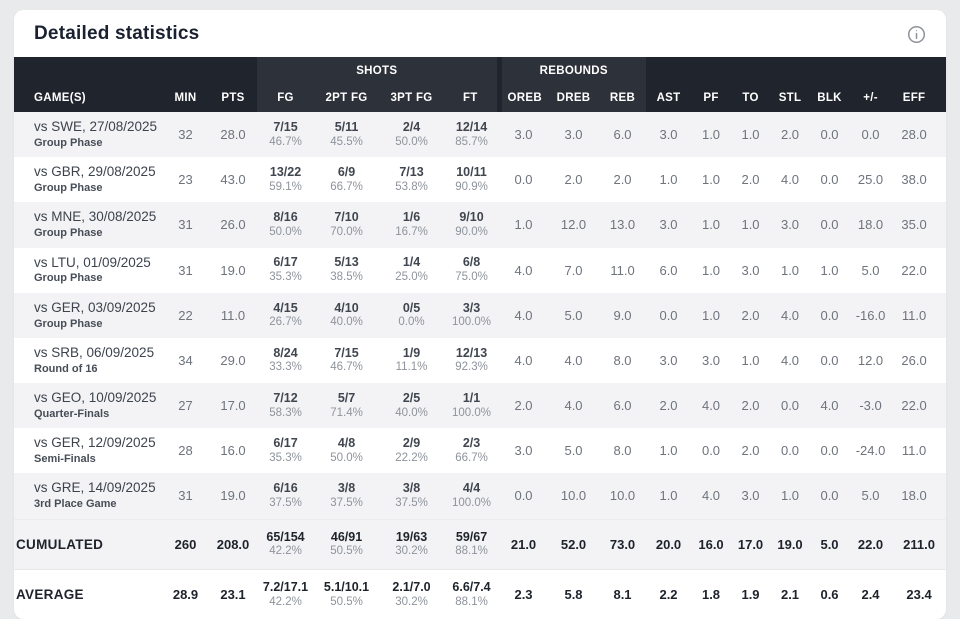 The image size is (960, 619). I want to click on to-cell: 1.9, so click(750, 595).